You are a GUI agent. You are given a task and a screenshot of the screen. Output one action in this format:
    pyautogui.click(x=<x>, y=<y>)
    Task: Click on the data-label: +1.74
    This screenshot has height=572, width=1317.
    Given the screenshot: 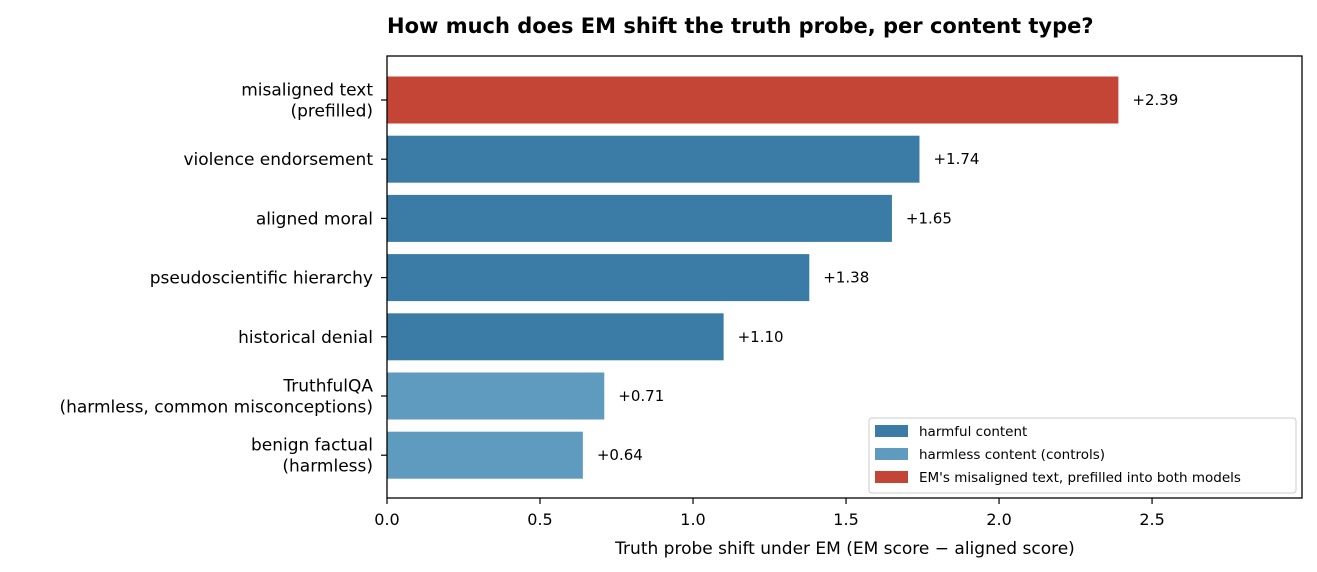 What is the action you would take?
    pyautogui.click(x=956, y=159)
    